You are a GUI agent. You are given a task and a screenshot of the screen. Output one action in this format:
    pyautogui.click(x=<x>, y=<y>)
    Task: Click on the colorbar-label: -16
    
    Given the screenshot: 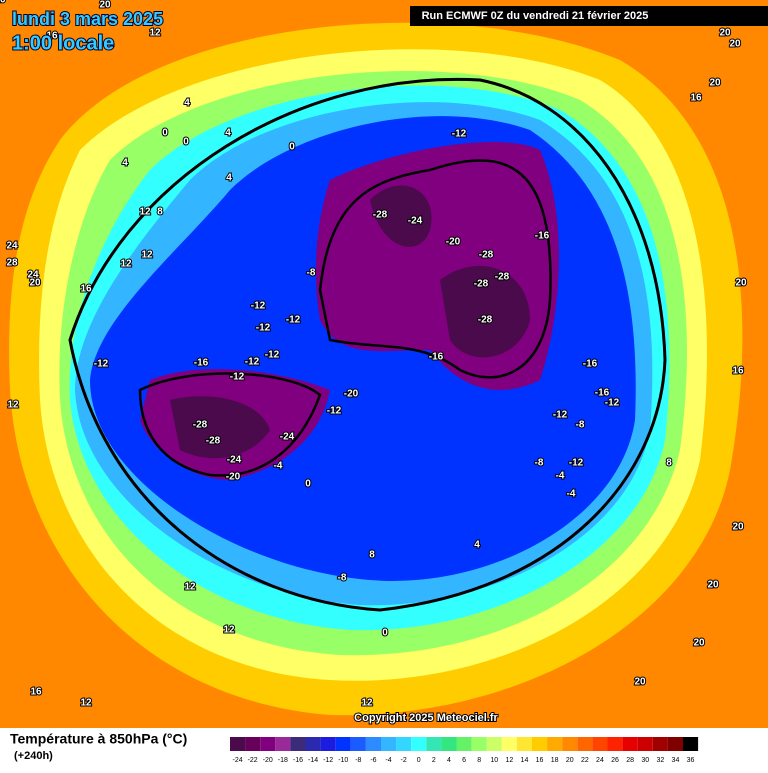 What is the action you would take?
    pyautogui.click(x=298, y=760)
    